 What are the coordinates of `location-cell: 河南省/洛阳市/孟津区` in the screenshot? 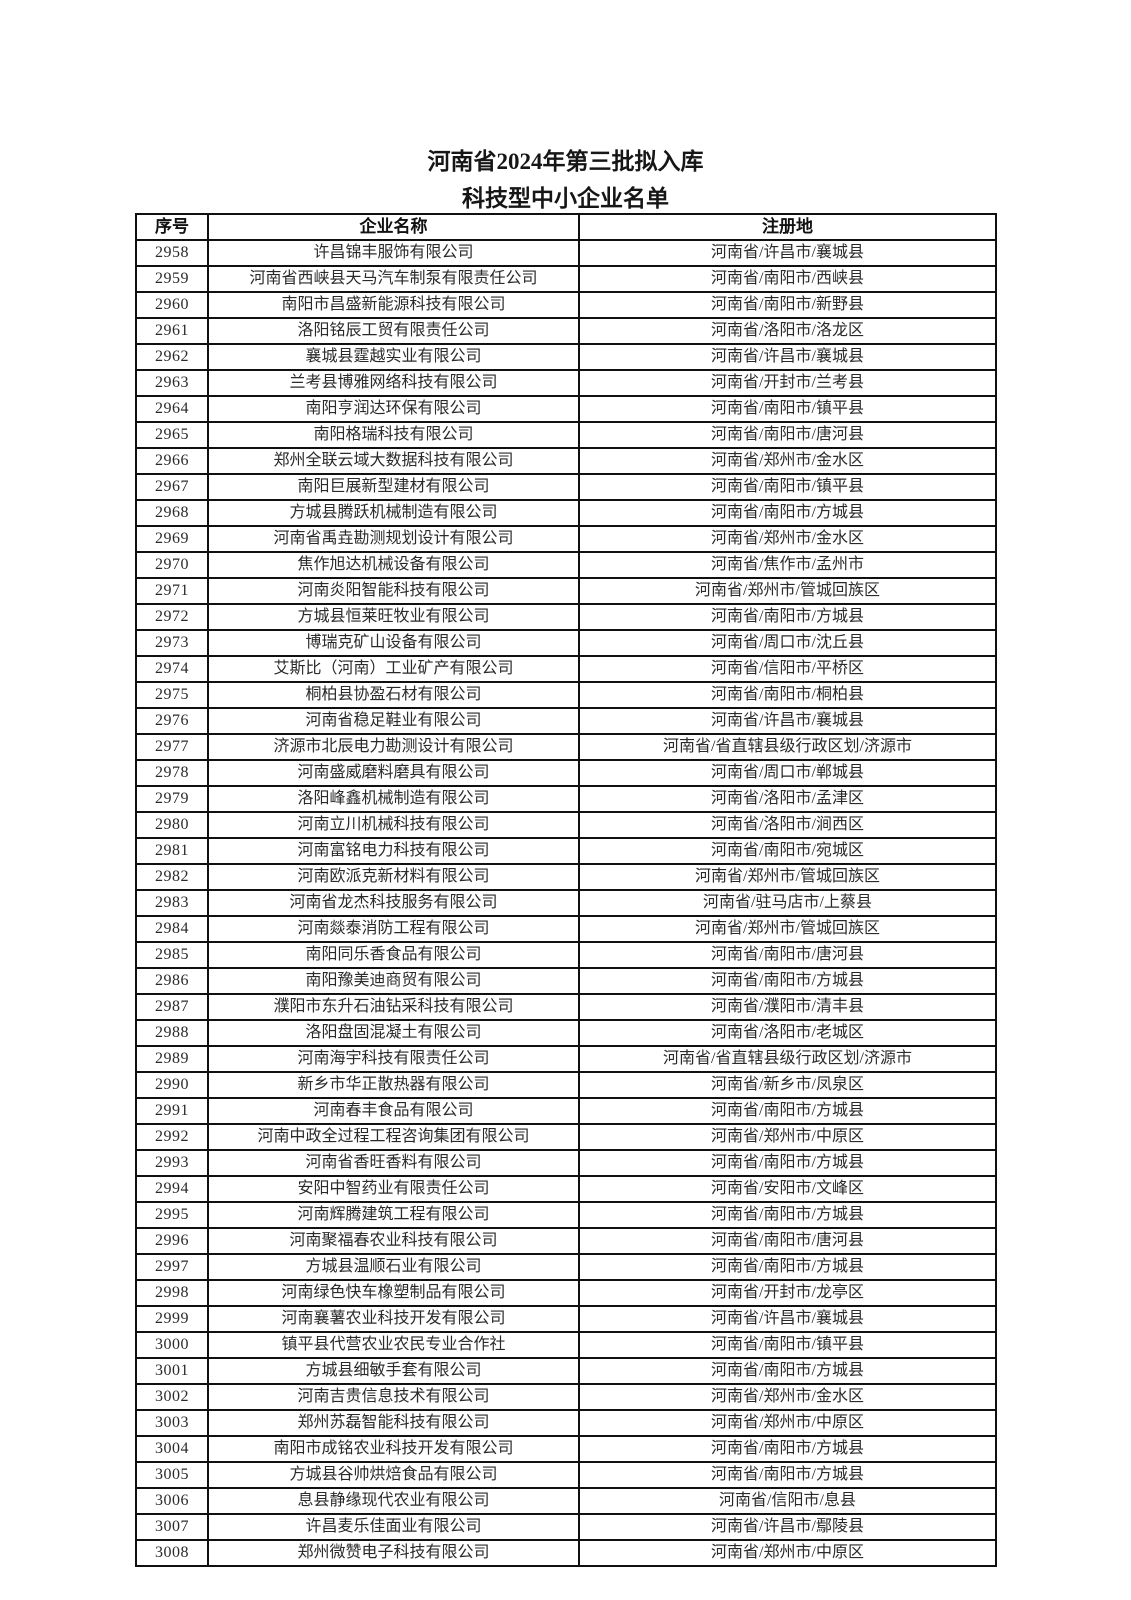 It's located at (787, 799).